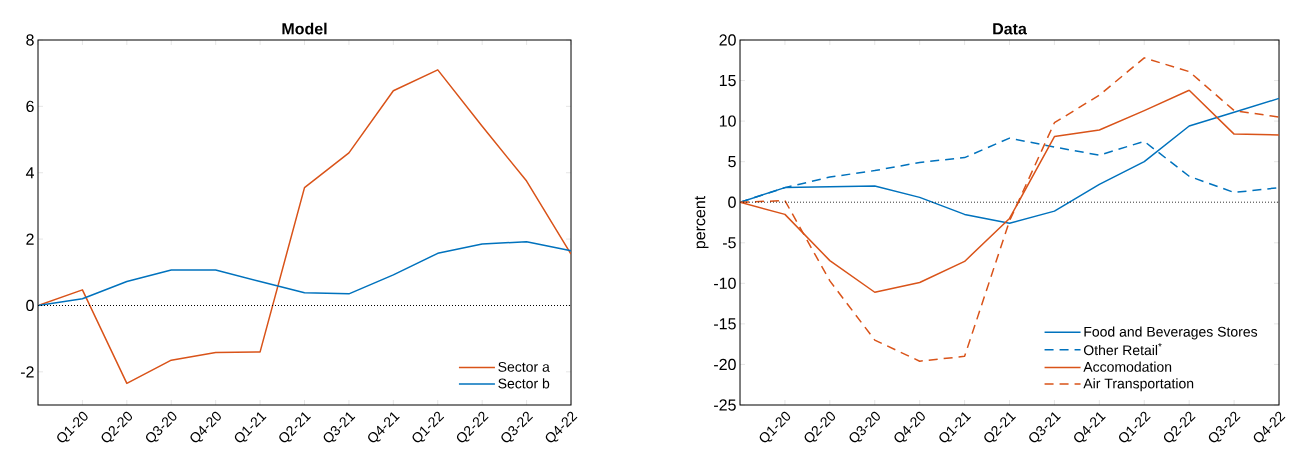 Image resolution: width=1300 pixels, height=466 pixels. What do you see at coordinates (725, 283) in the screenshot?
I see `y-tick-label: -10` at bounding box center [725, 283].